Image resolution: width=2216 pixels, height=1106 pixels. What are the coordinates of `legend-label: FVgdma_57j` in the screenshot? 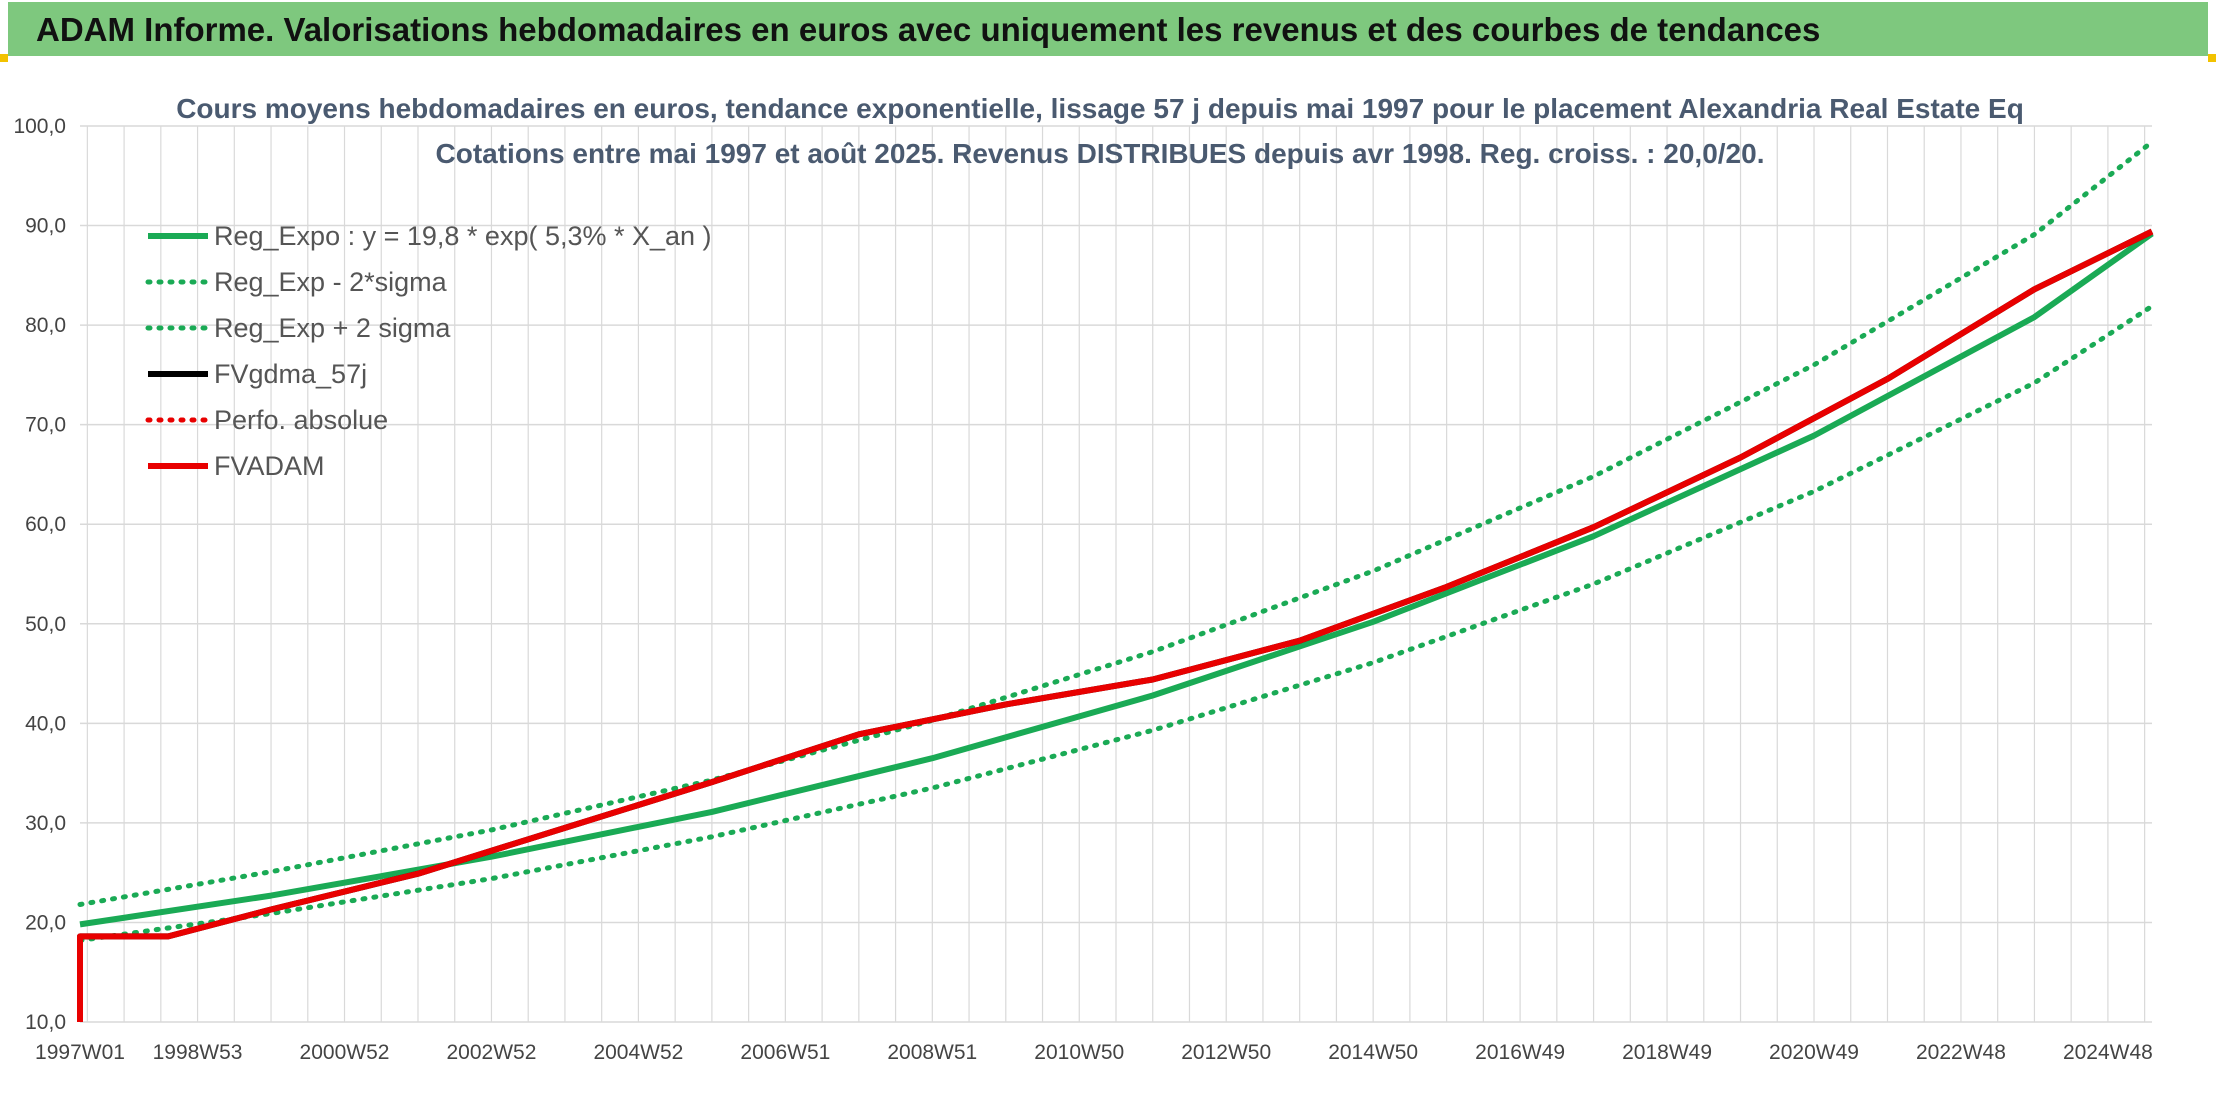 It's located at (290, 374).